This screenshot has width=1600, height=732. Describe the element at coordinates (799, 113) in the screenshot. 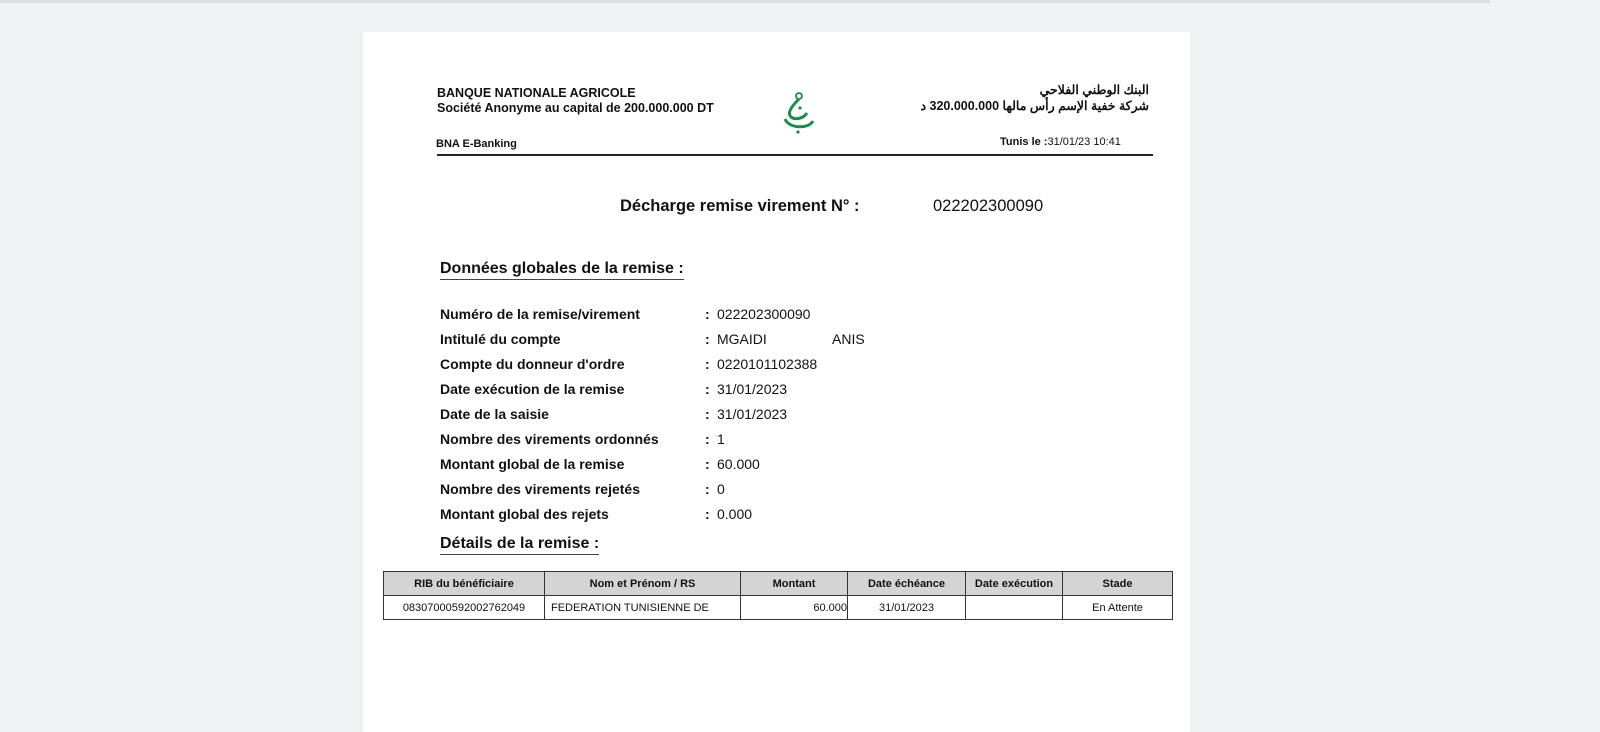

I see `bna-logo-icon` at that location.